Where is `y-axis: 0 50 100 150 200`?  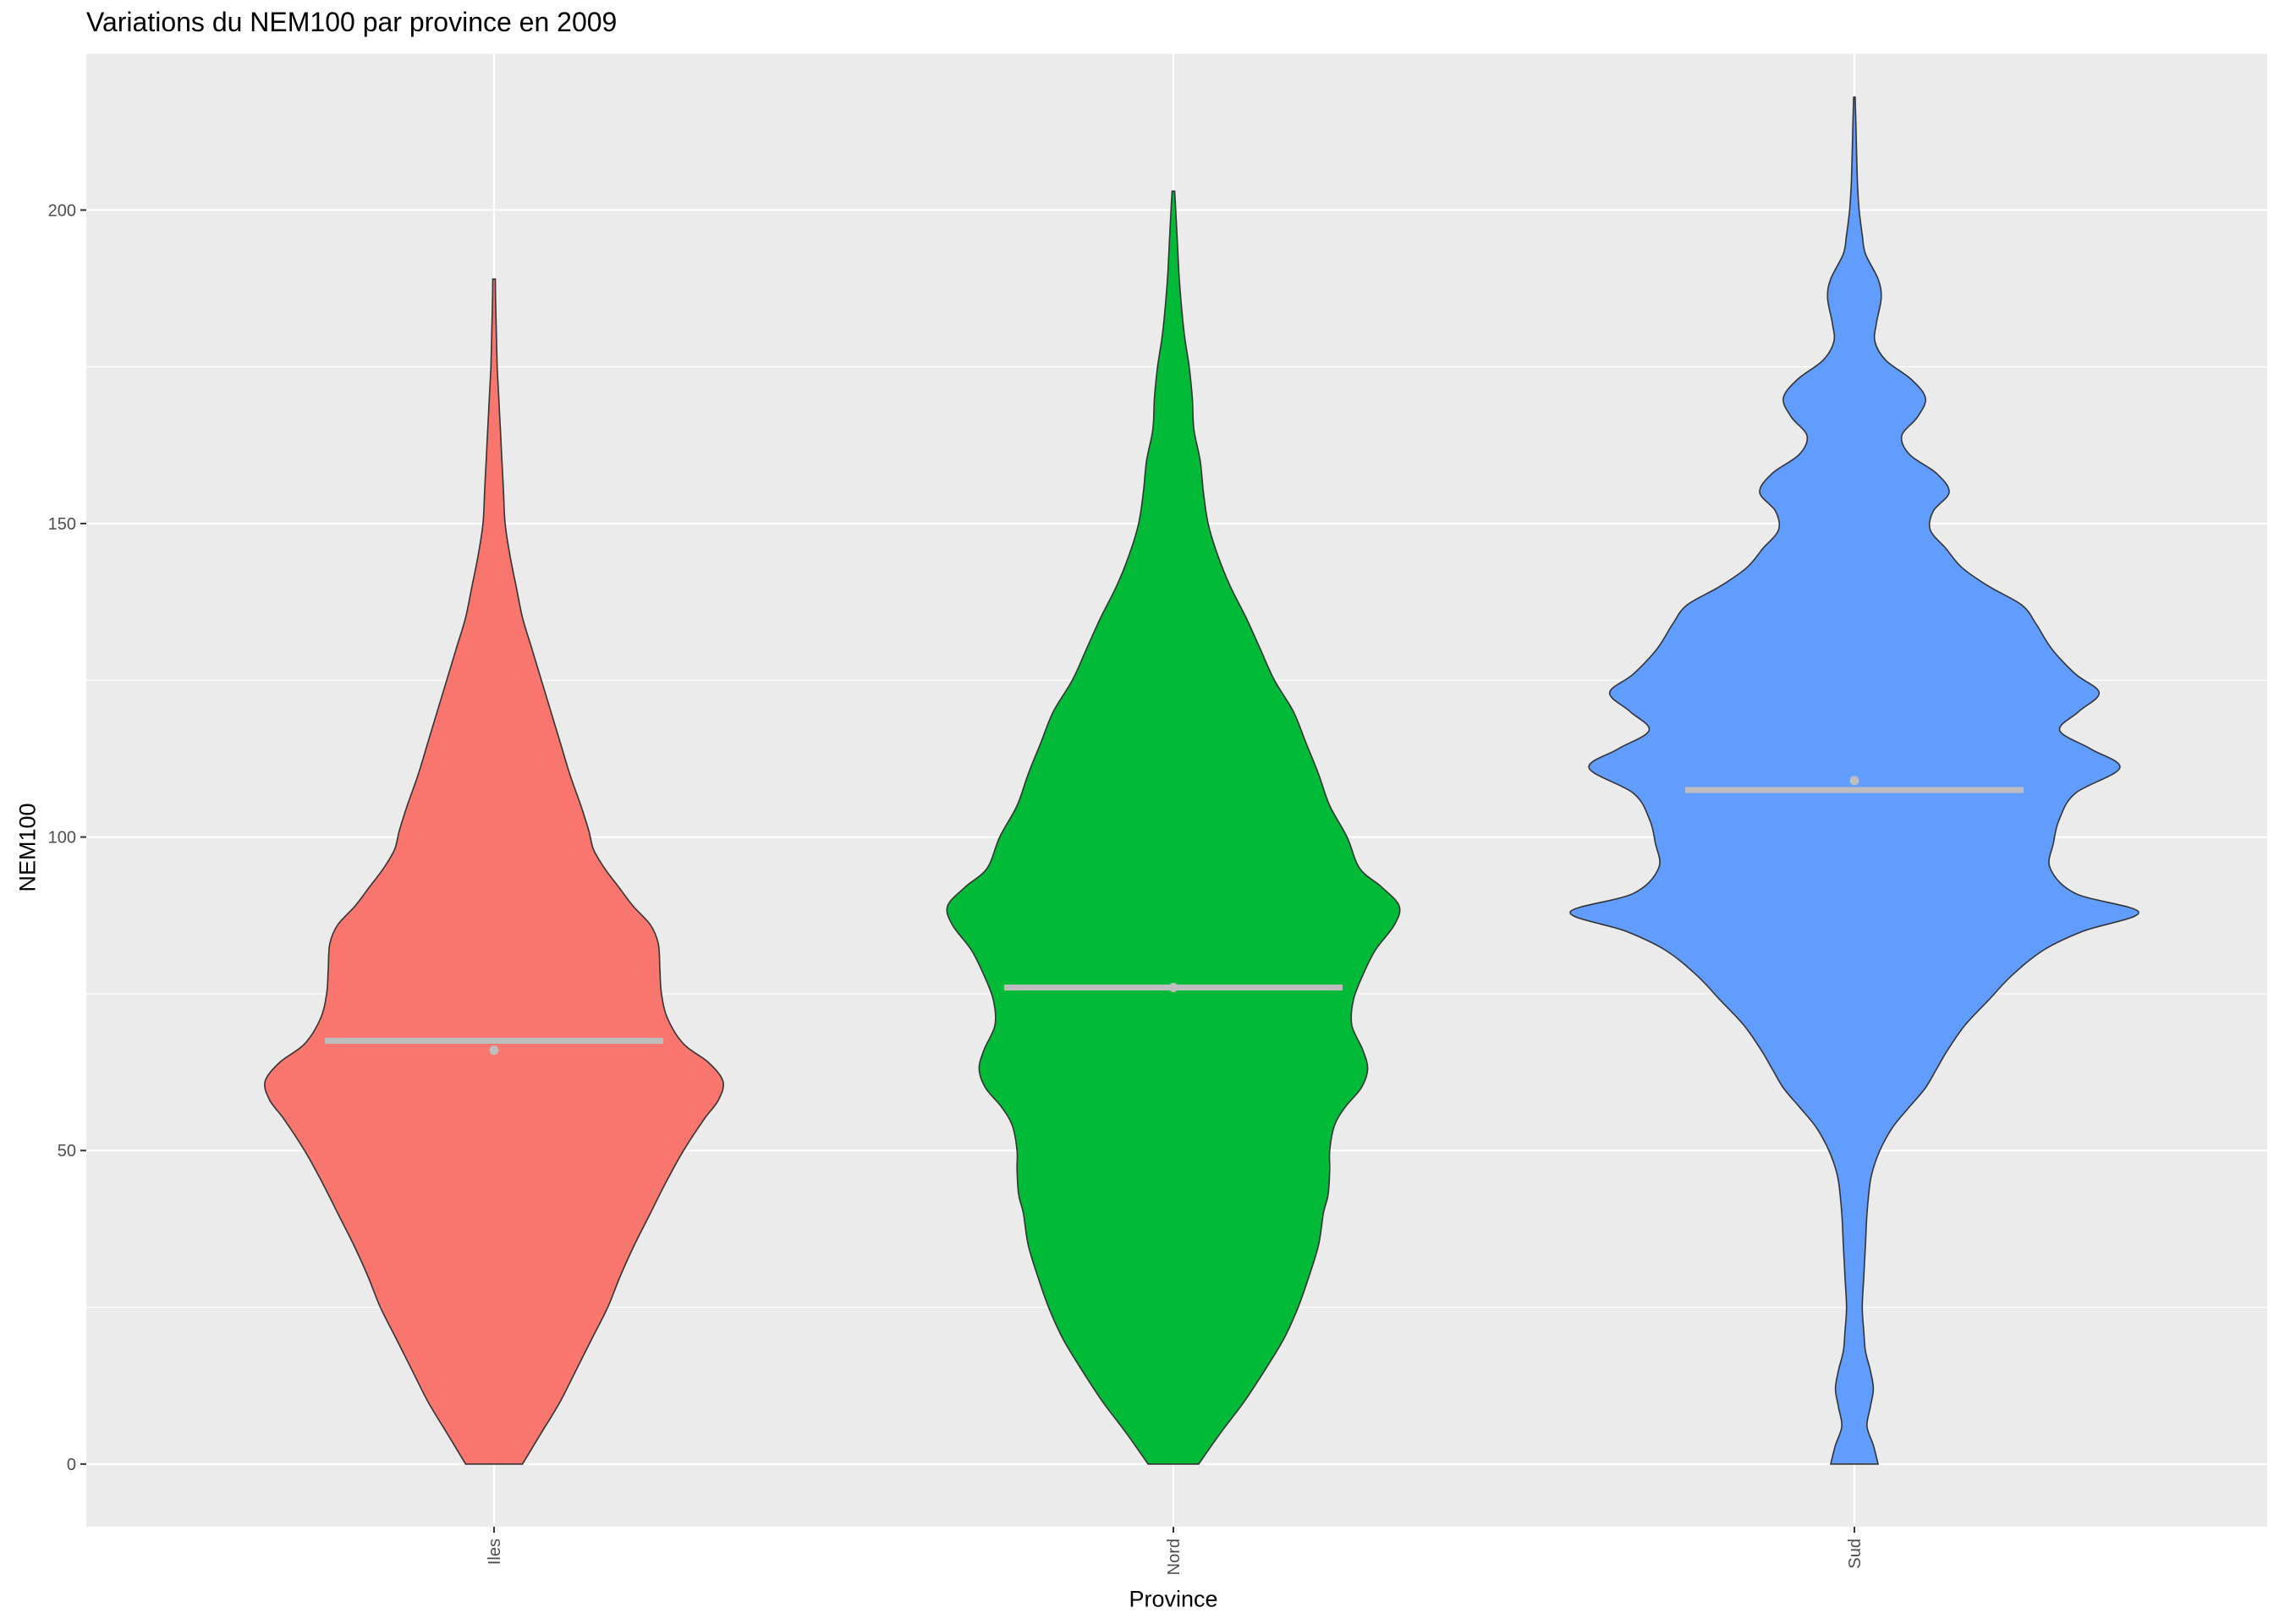 y-axis: 0 50 100 150 200 is located at coordinates (67, 838).